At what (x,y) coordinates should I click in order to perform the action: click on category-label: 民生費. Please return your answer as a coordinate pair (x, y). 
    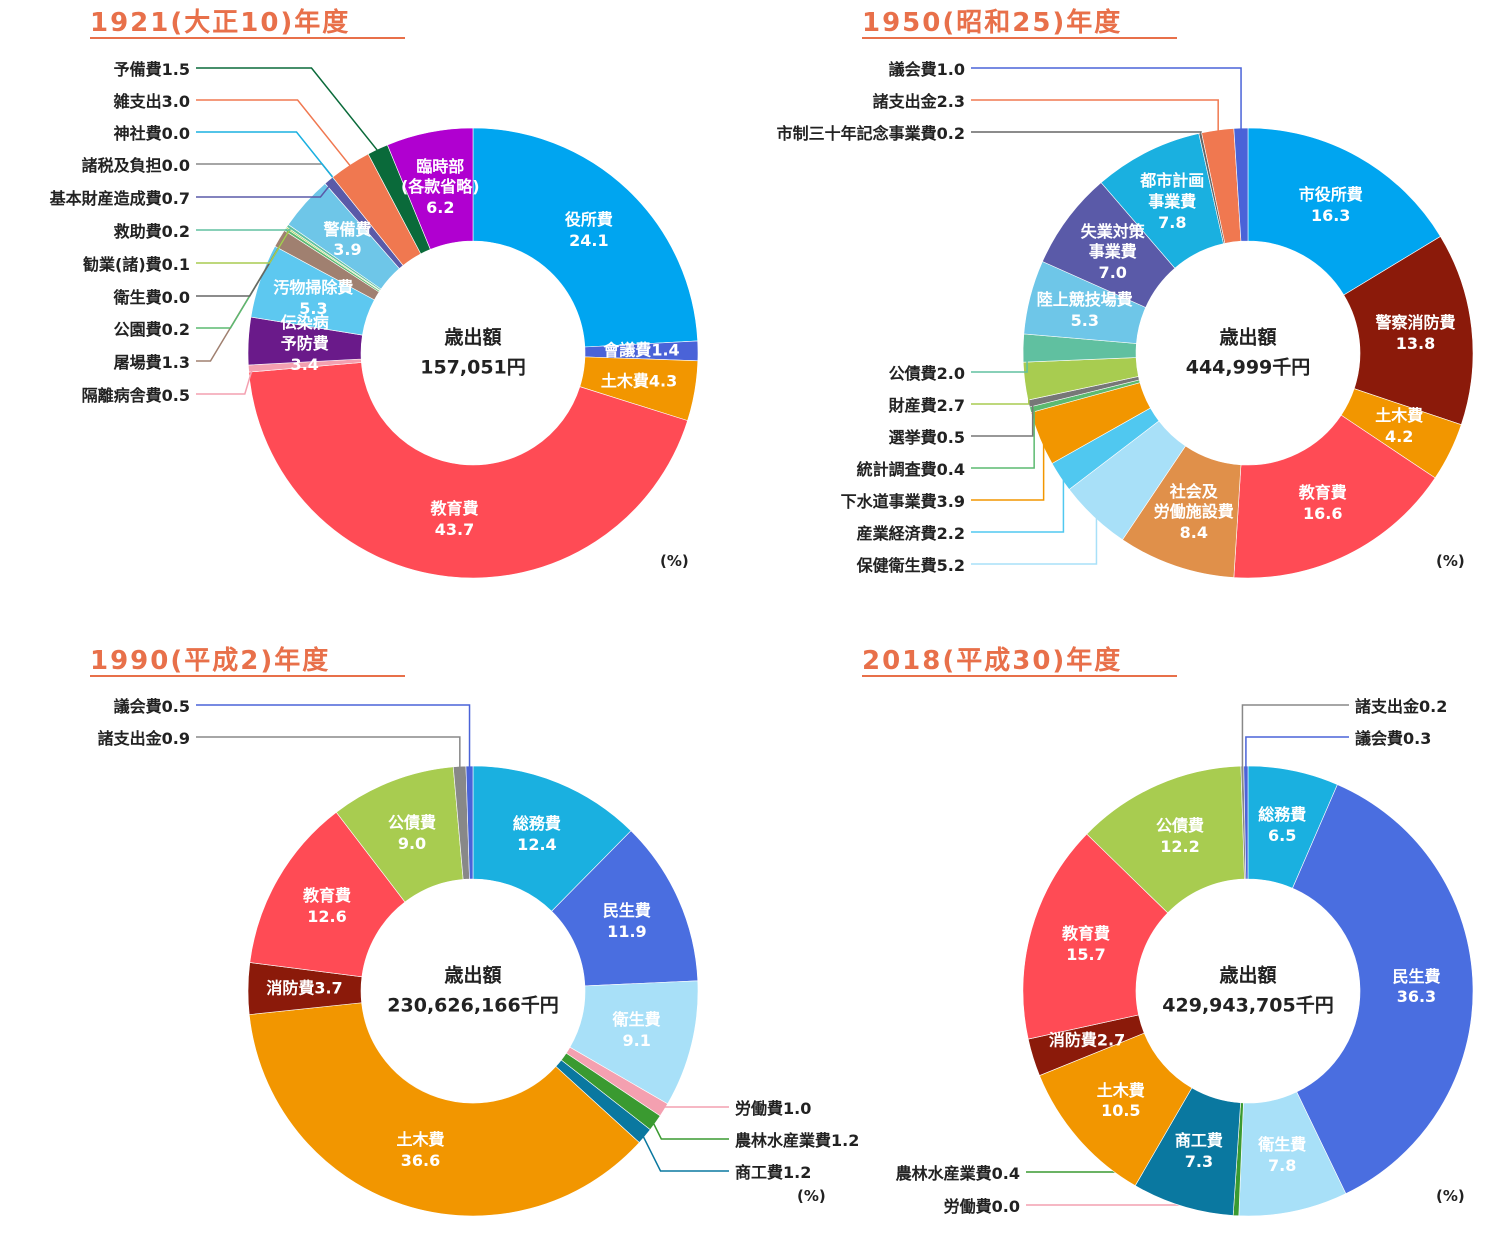
    Looking at the image, I should click on (1416, 976).